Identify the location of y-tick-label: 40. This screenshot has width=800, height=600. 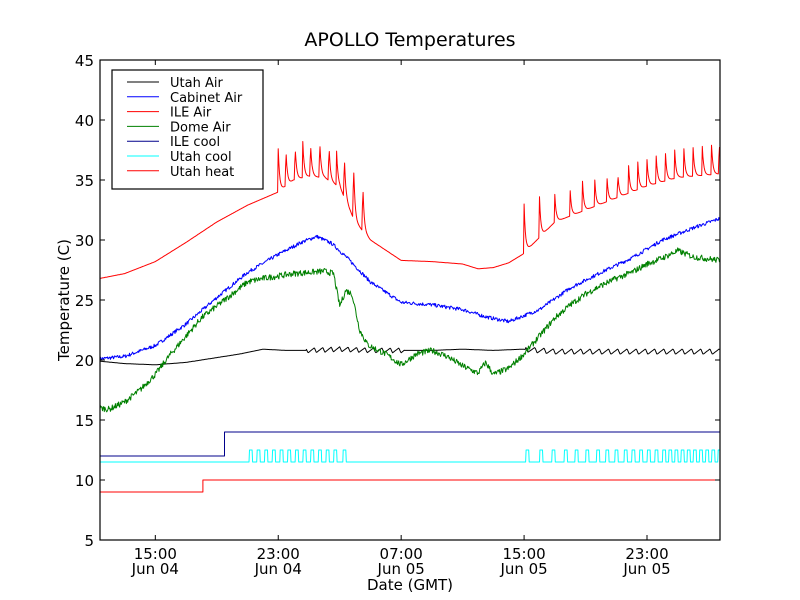
(84, 121).